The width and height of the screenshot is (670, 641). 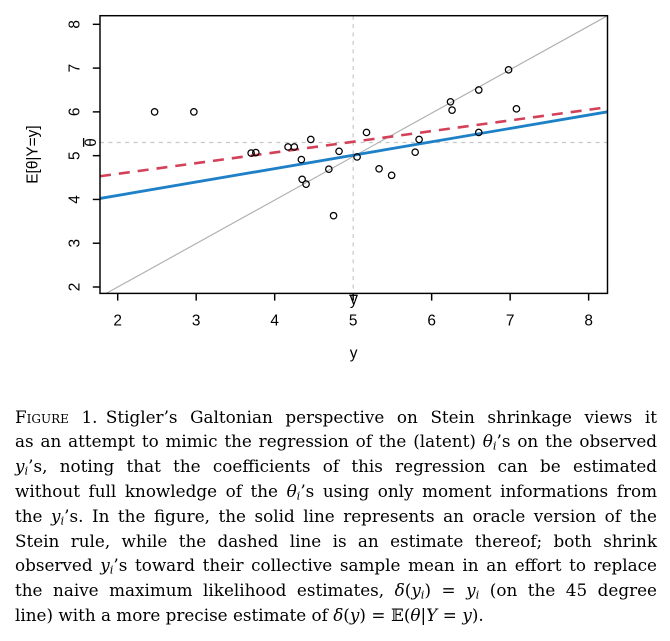 I want to click on y-tick-label: 6, so click(x=75, y=112).